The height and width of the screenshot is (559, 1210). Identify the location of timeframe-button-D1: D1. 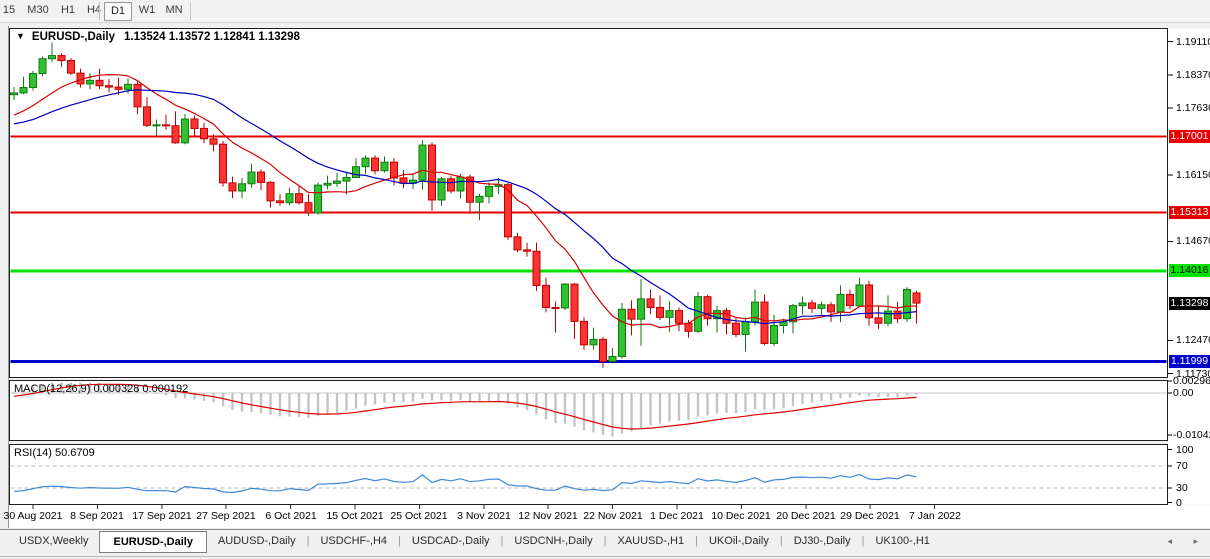
(118, 11).